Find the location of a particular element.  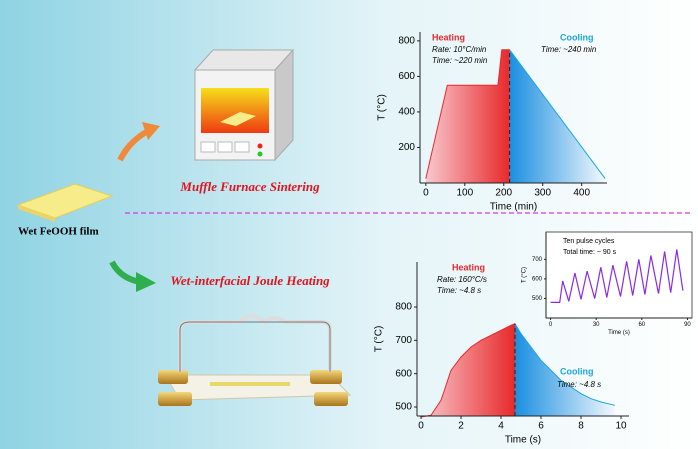

film-label: Wet FeOOH film is located at coordinates (58, 232).